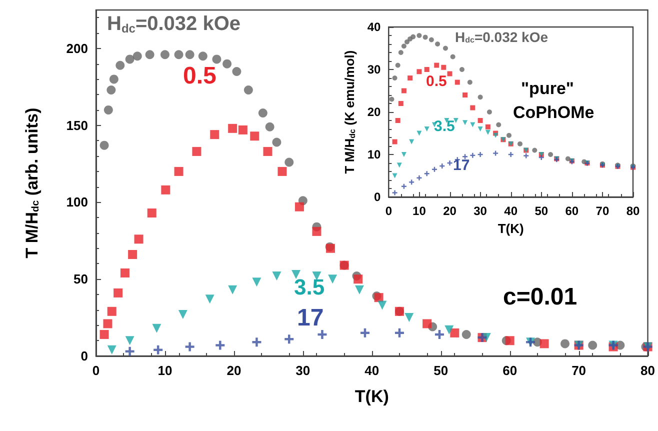 The image size is (658, 431). I want to click on y-tick-label: 20, so click(374, 112).